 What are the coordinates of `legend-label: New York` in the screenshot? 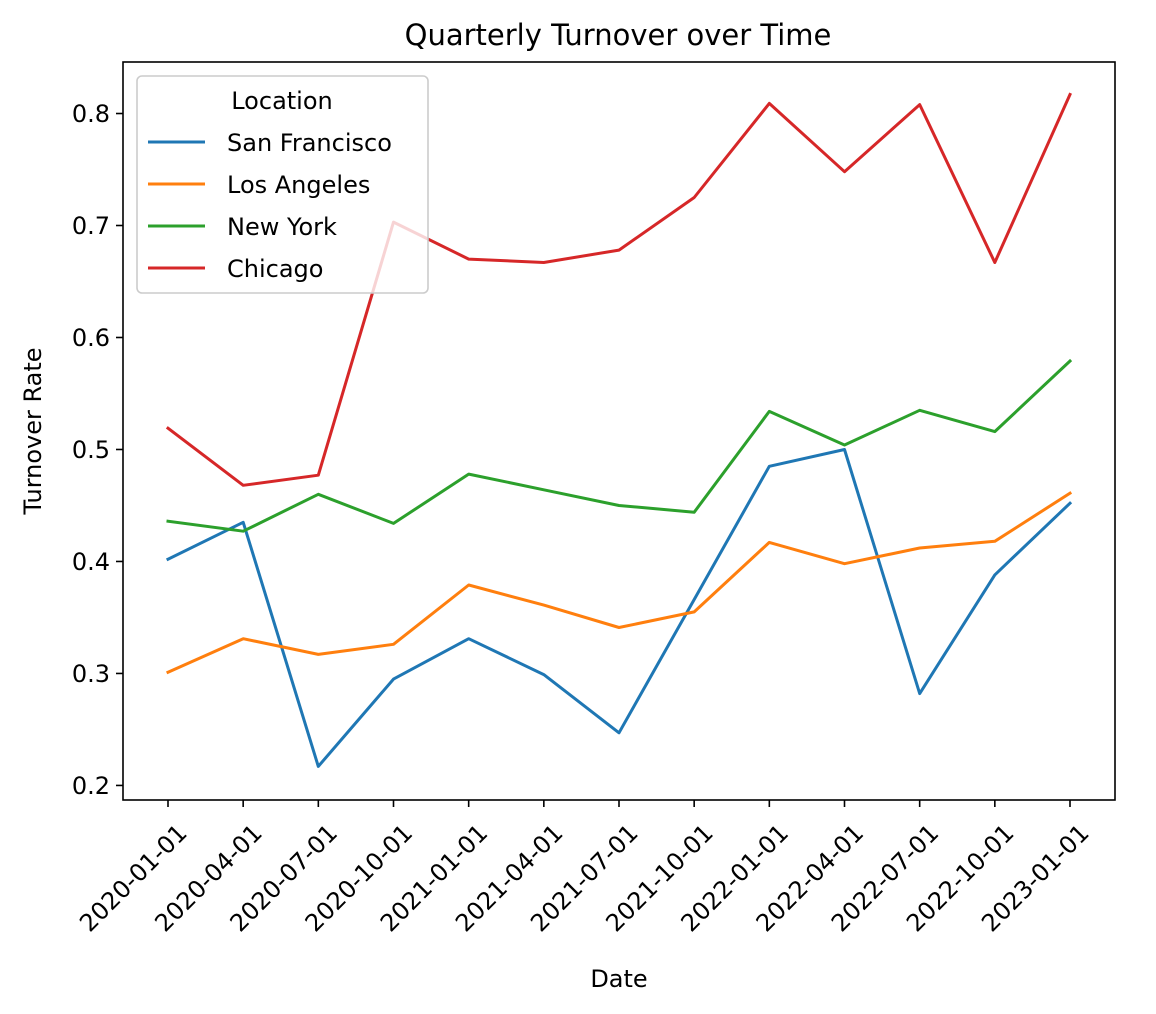 It's located at (282, 227).